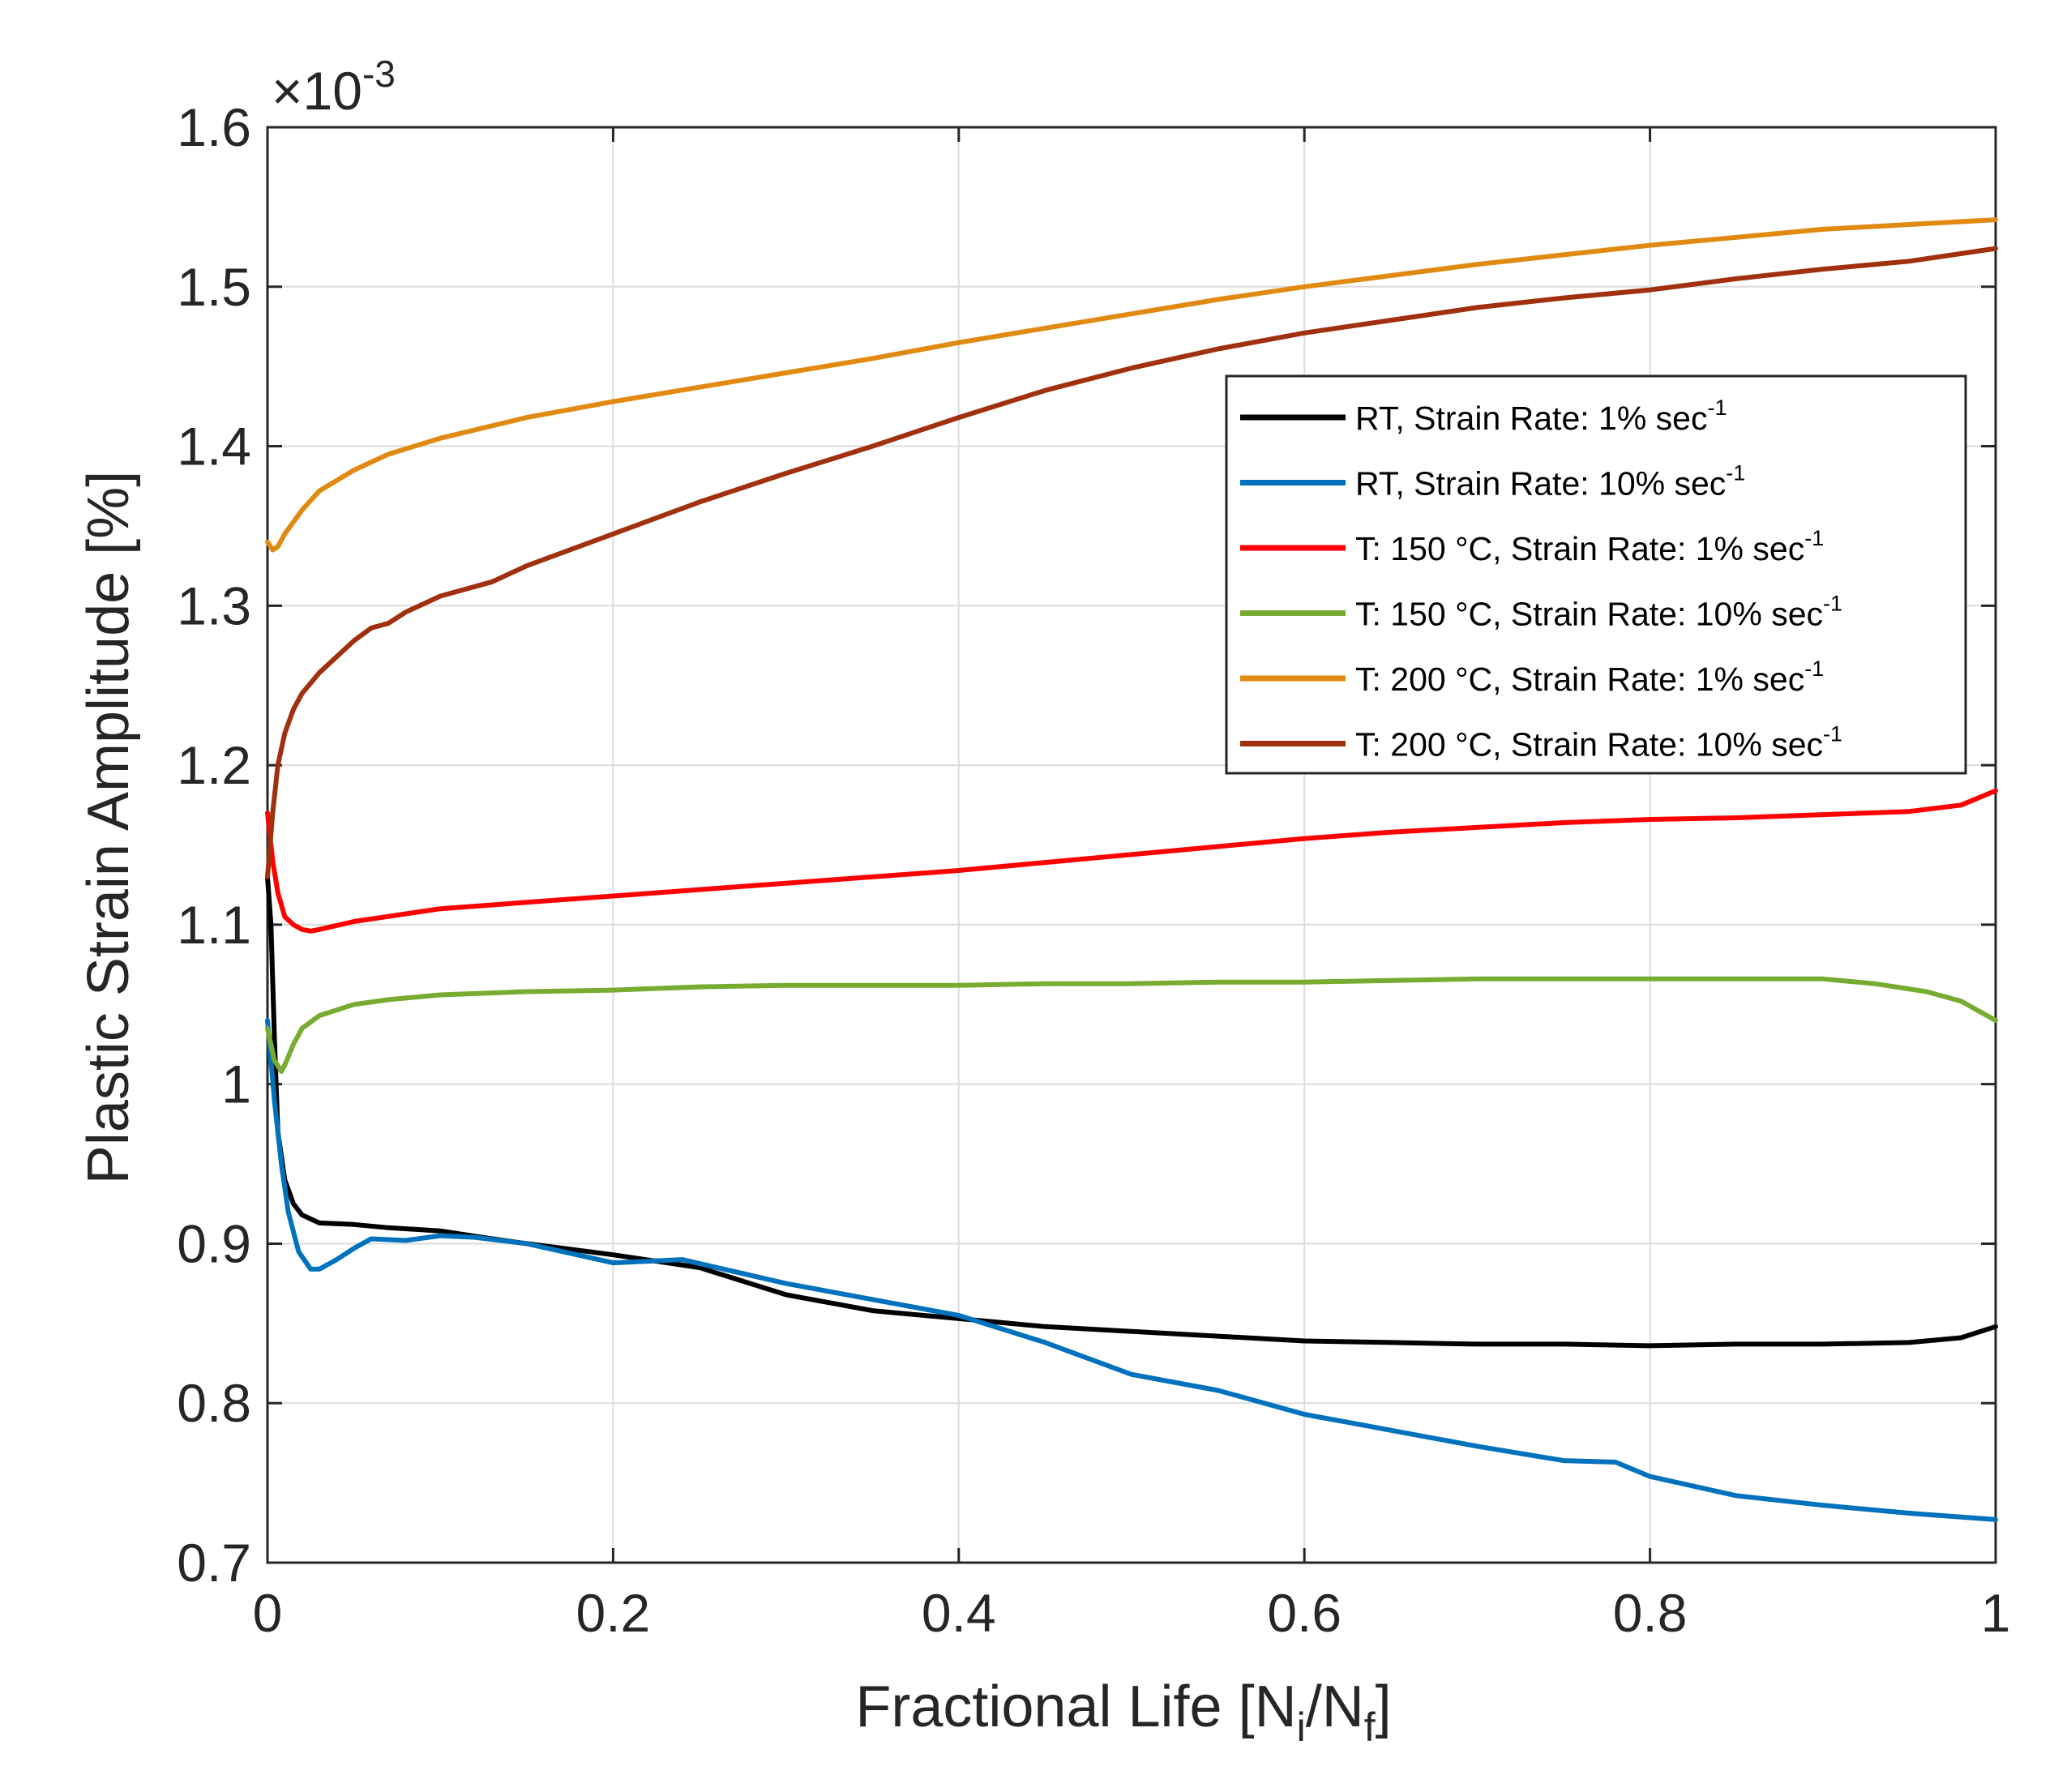  Describe the element at coordinates (214, 925) in the screenshot. I see `y-tick-label: 1.1` at that location.